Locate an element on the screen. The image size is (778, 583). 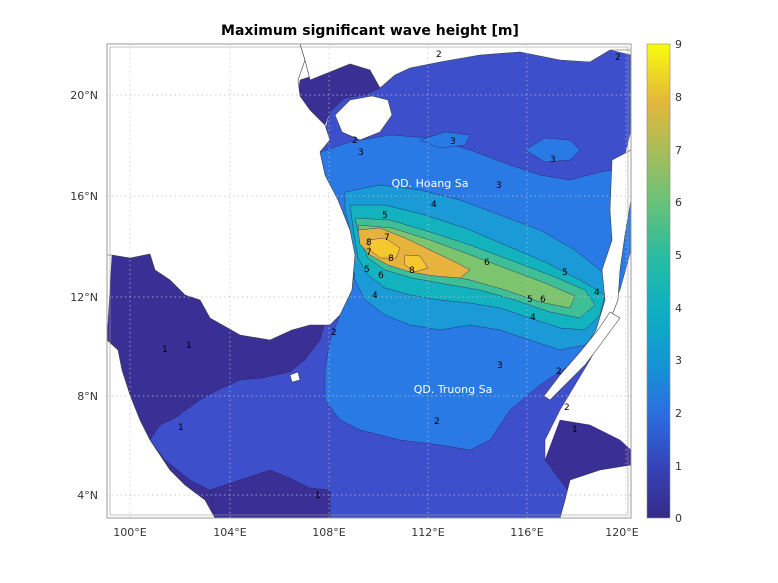
x-tick-label: 104°E is located at coordinates (229, 532).